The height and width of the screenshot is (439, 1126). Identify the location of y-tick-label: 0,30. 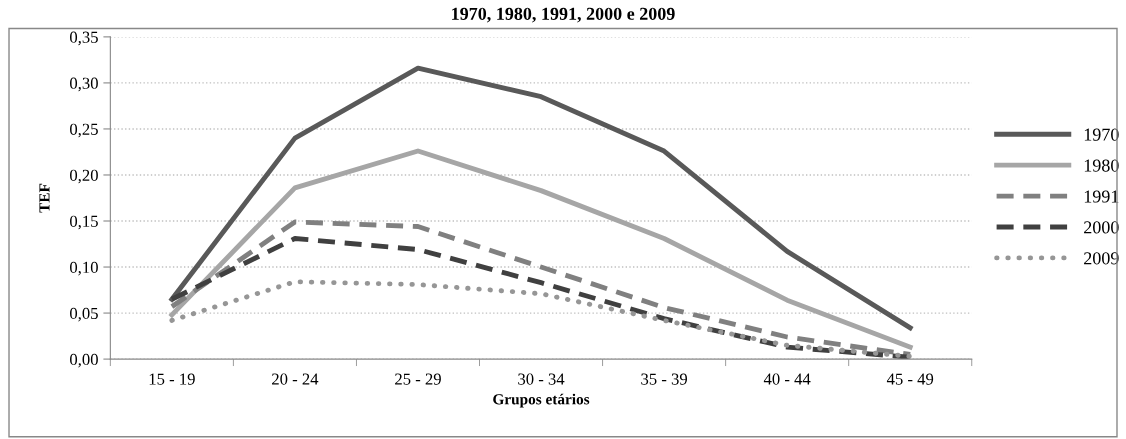
(84, 84).